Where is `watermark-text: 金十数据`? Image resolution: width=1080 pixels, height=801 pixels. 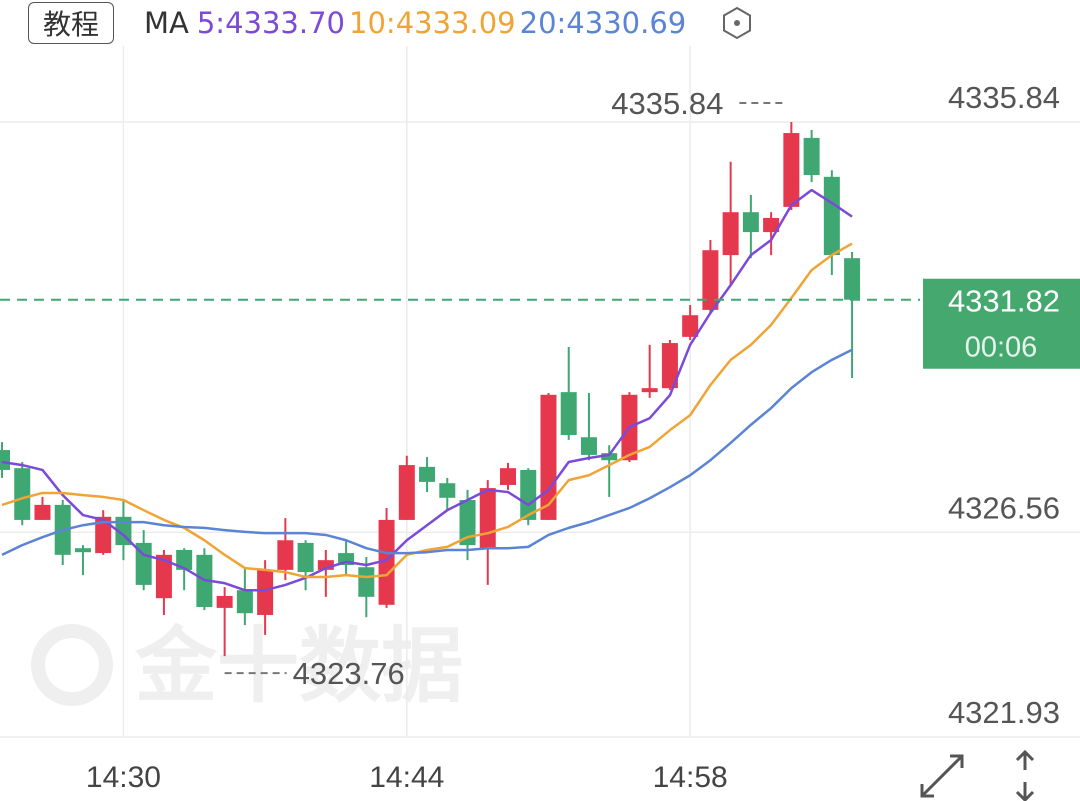 watermark-text: 金十数据 is located at coordinates (298, 666).